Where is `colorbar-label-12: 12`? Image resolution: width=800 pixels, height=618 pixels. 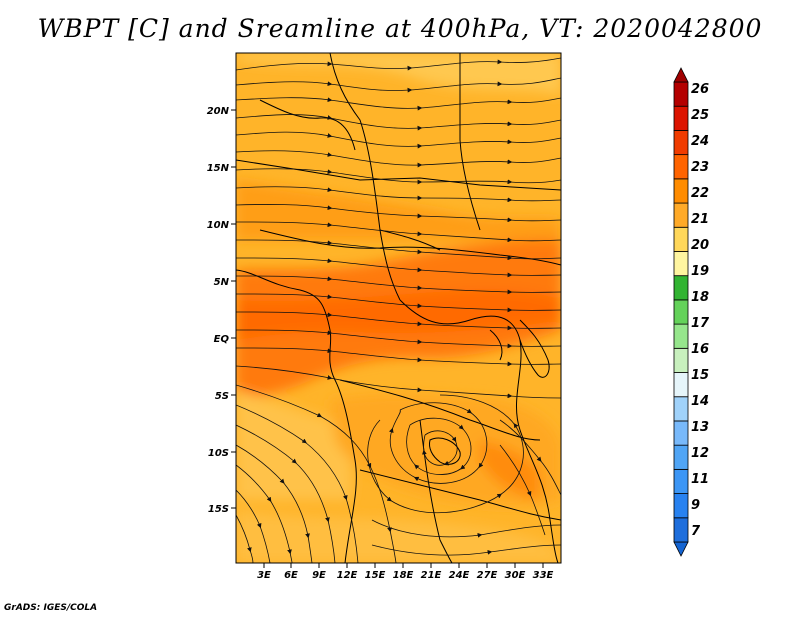 colorbar-label-12: 12 is located at coordinates (700, 453).